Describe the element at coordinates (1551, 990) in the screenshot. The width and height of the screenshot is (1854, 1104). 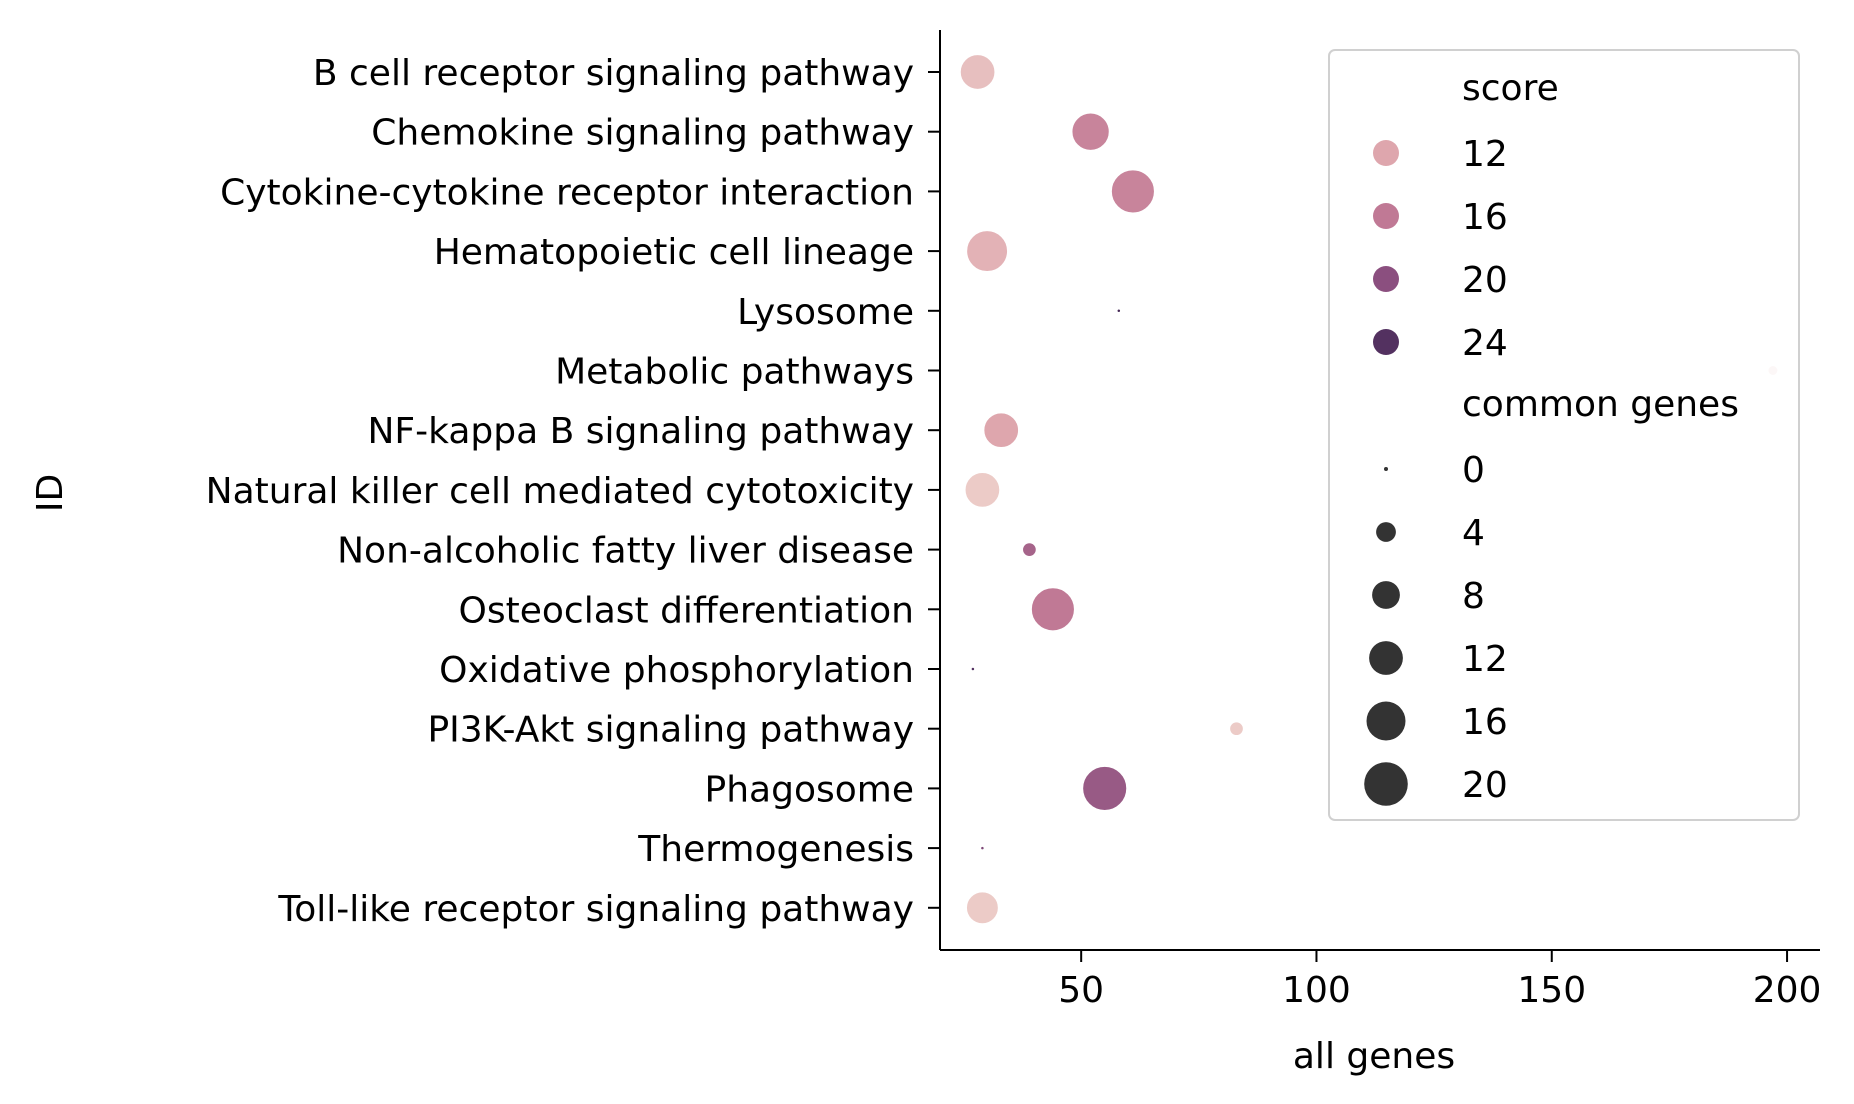
I see `x-tick-label: 150` at that location.